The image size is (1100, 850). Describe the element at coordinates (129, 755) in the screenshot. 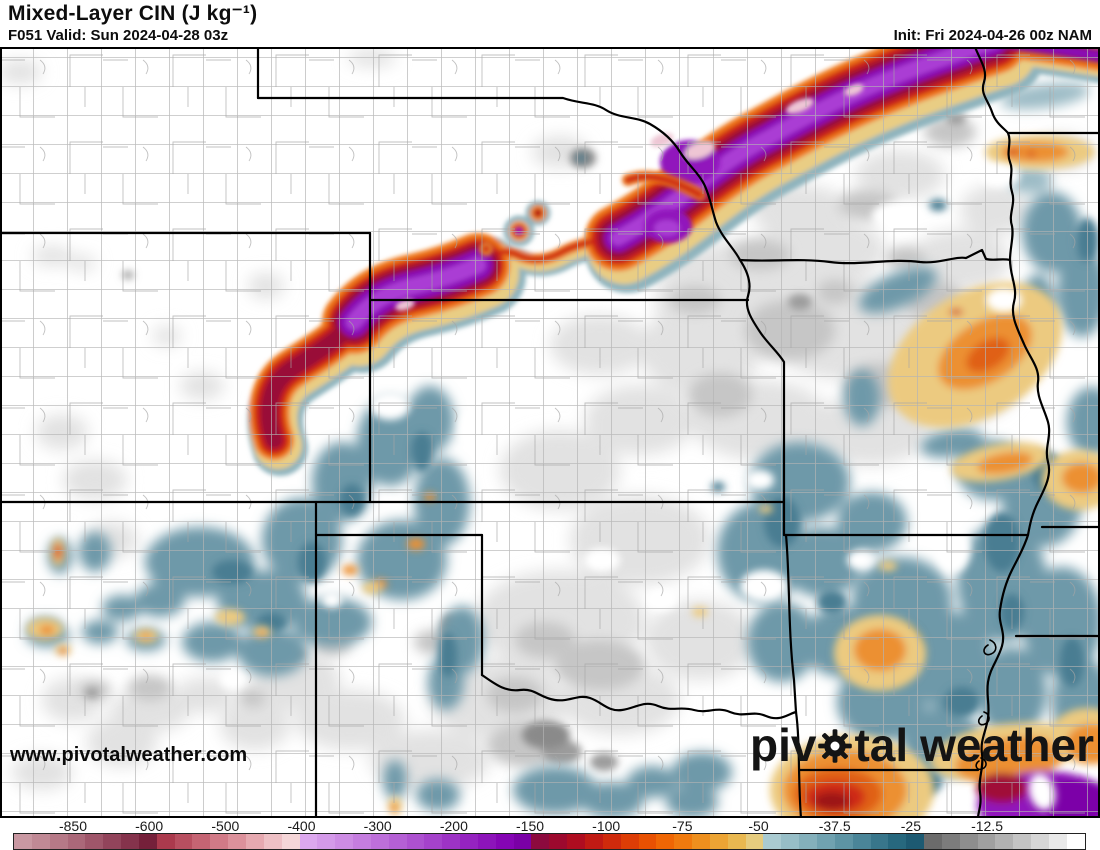

I see `watermark-url: www.pivotalweather.com` at that location.